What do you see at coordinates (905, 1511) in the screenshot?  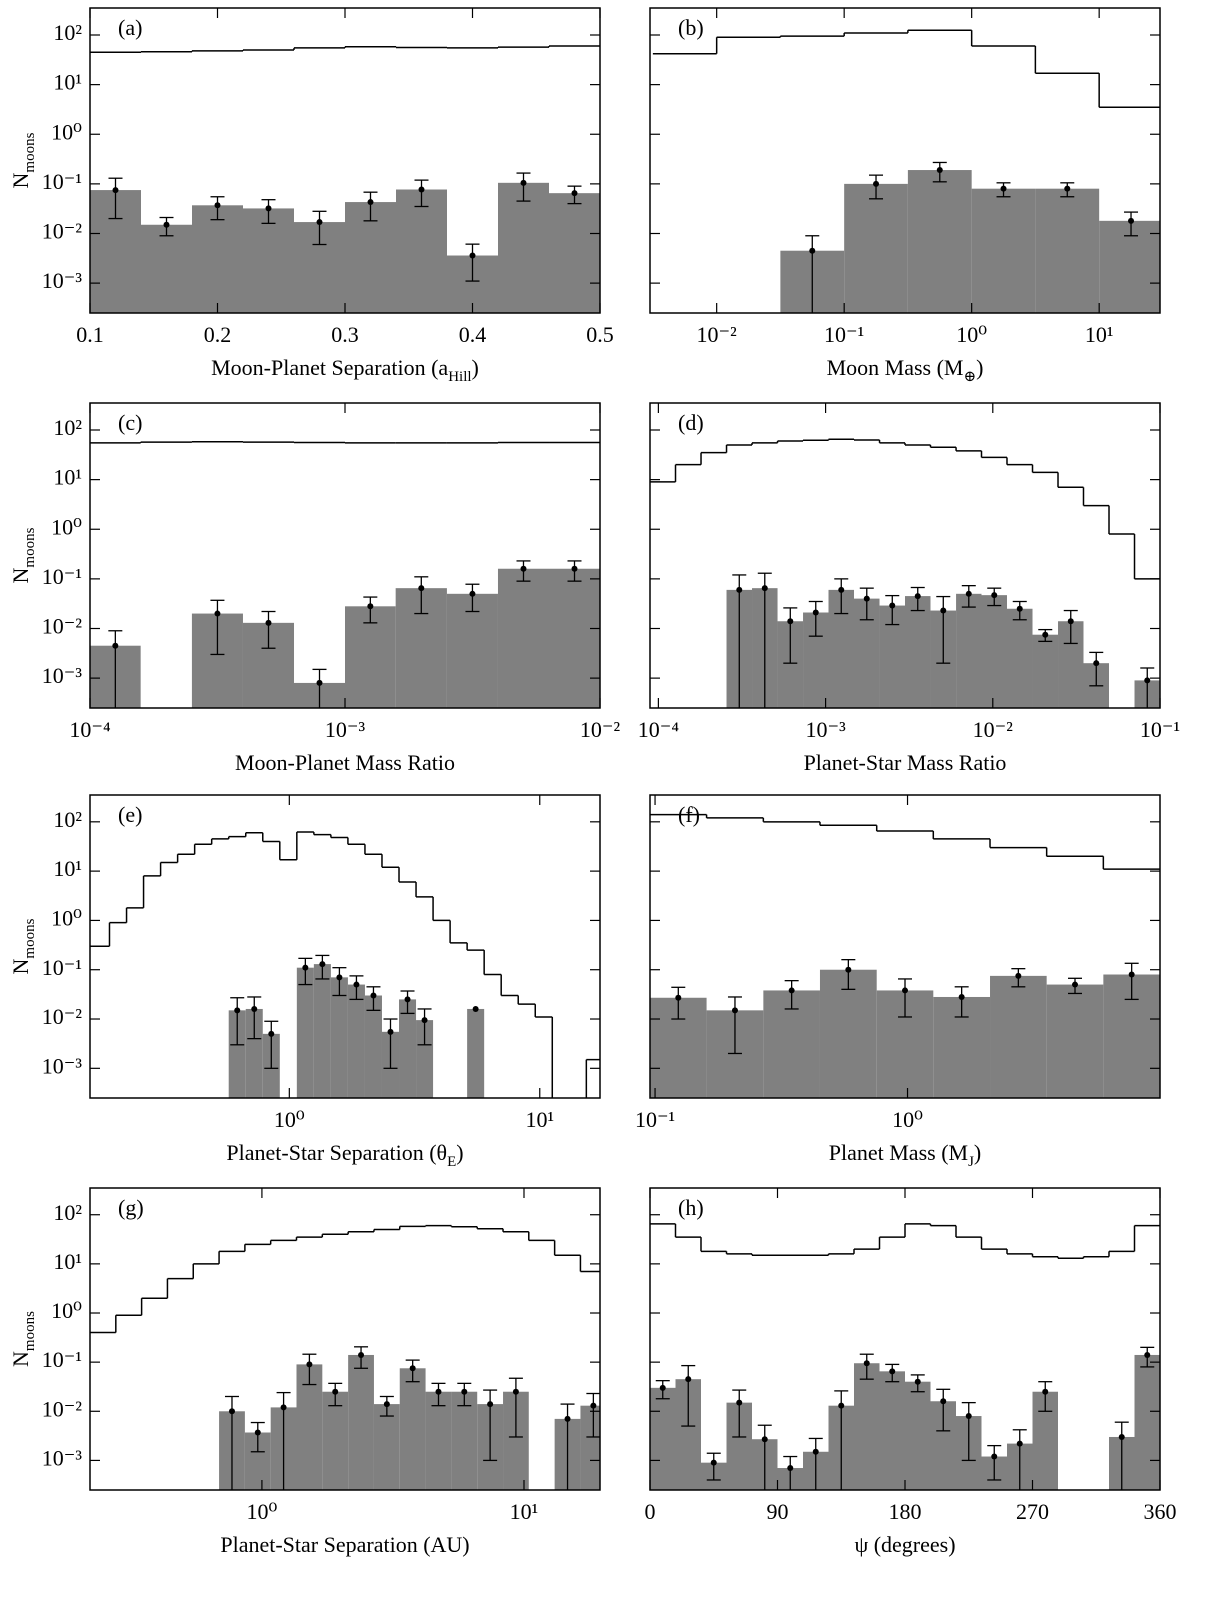 I see `x-tick-label: 180` at bounding box center [905, 1511].